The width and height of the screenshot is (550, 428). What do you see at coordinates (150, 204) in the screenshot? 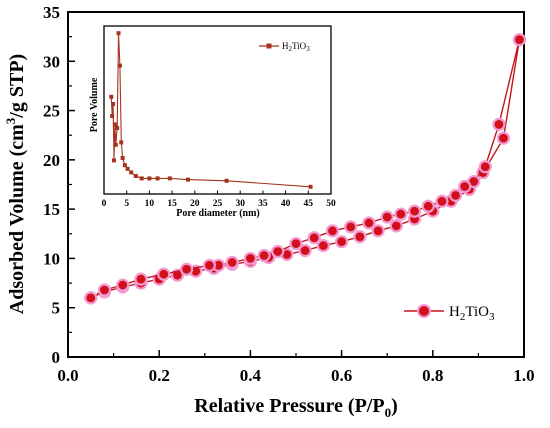
I see `inset-x-tick-label: 10` at bounding box center [150, 204].